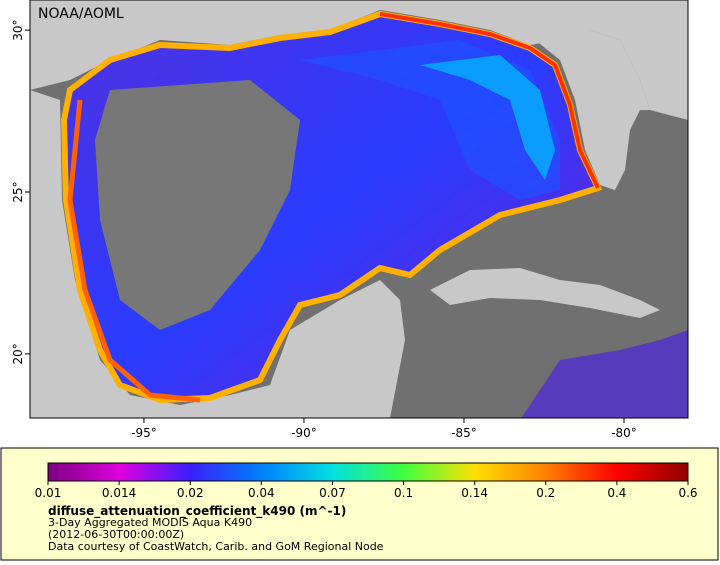  What do you see at coordinates (144, 433) in the screenshot?
I see `x-tick-label: -95°` at bounding box center [144, 433].